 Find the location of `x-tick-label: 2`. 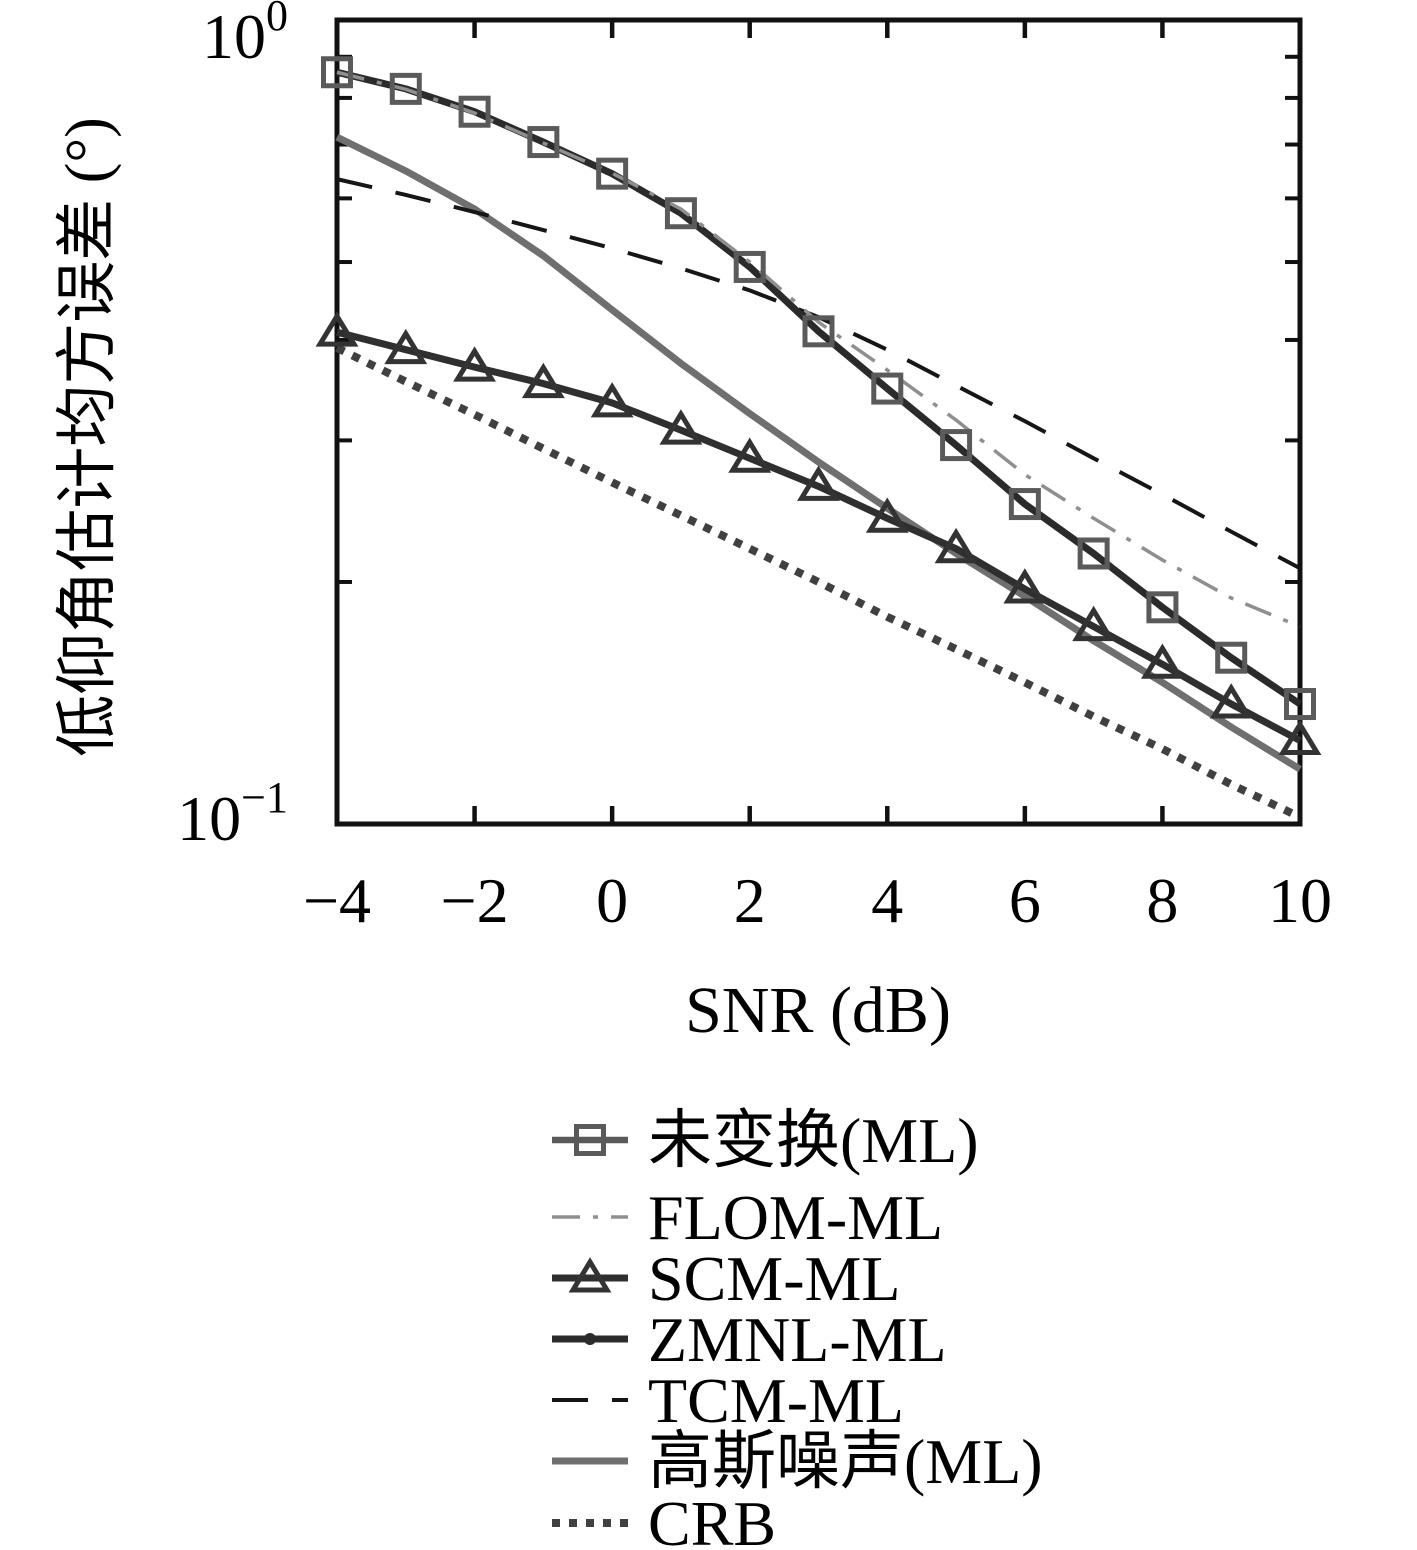

x-tick-label: 2 is located at coordinates (750, 900).